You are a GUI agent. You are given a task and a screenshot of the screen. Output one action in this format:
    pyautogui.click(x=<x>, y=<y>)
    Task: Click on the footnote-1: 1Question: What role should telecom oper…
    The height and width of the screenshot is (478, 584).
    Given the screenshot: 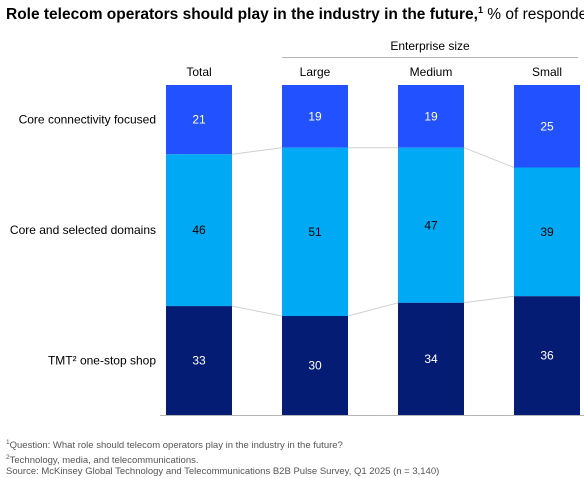 What is the action you would take?
    pyautogui.click(x=174, y=445)
    